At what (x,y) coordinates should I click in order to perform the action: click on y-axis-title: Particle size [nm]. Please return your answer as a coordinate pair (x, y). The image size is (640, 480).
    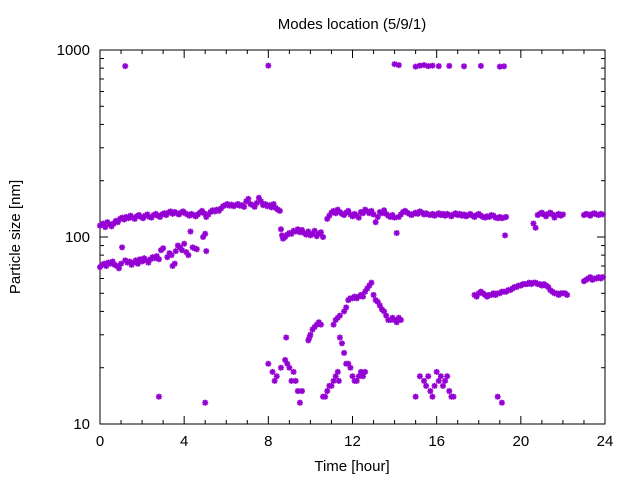
    Looking at the image, I should click on (15, 237).